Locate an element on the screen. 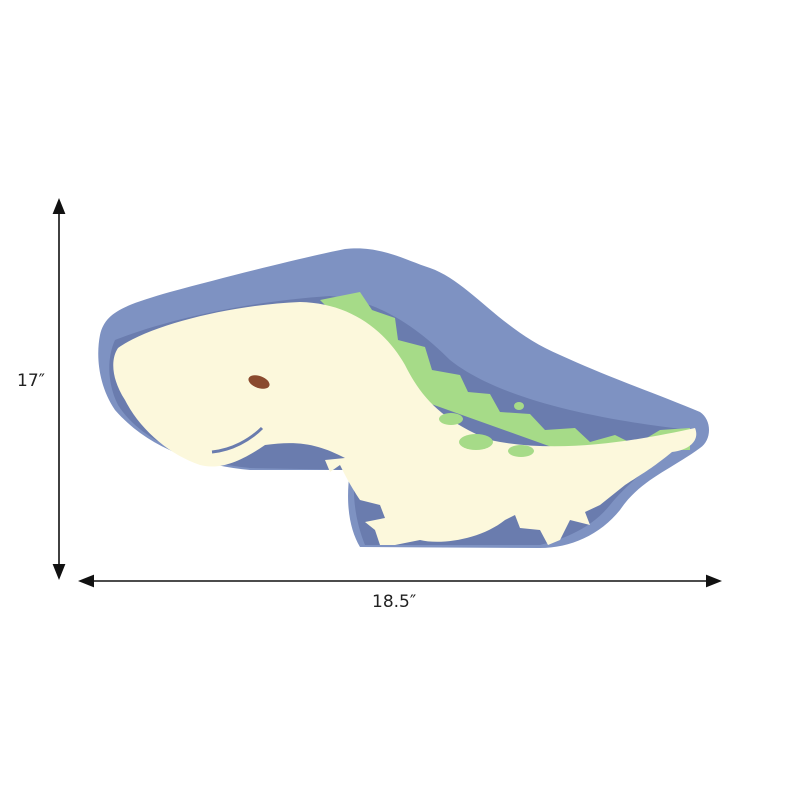 This screenshot has height=800, width=800. dino-eye is located at coordinates (259, 382).